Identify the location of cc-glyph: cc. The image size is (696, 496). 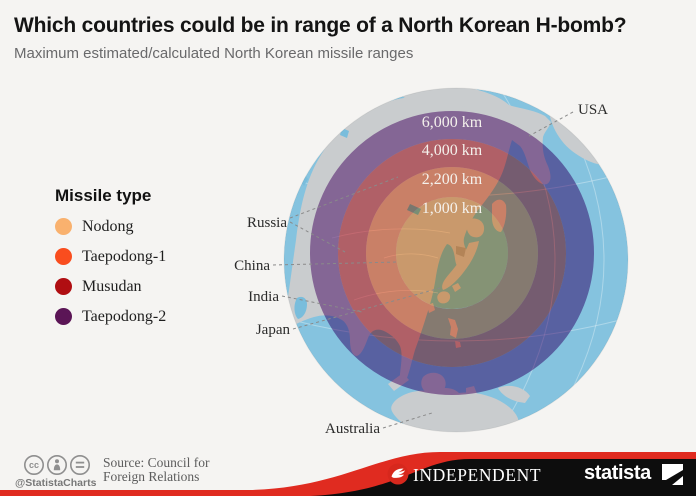
(34, 465).